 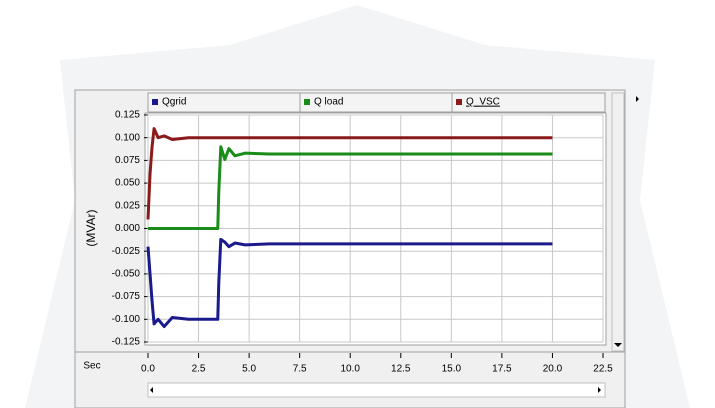 What do you see at coordinates (328, 102) in the screenshot?
I see `legend-label: Q load` at bounding box center [328, 102].